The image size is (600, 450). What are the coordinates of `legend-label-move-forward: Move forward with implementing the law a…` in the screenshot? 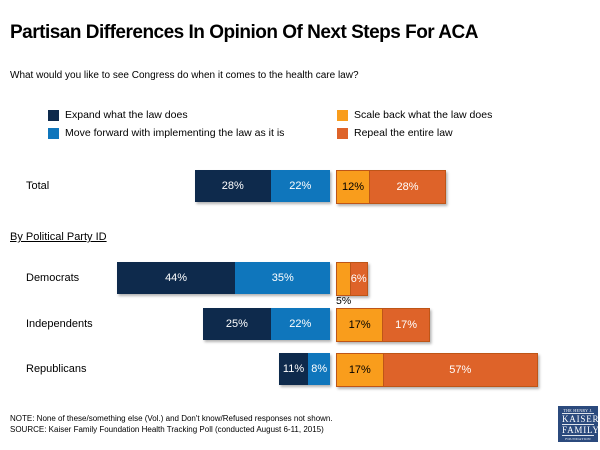 It's located at (175, 133).